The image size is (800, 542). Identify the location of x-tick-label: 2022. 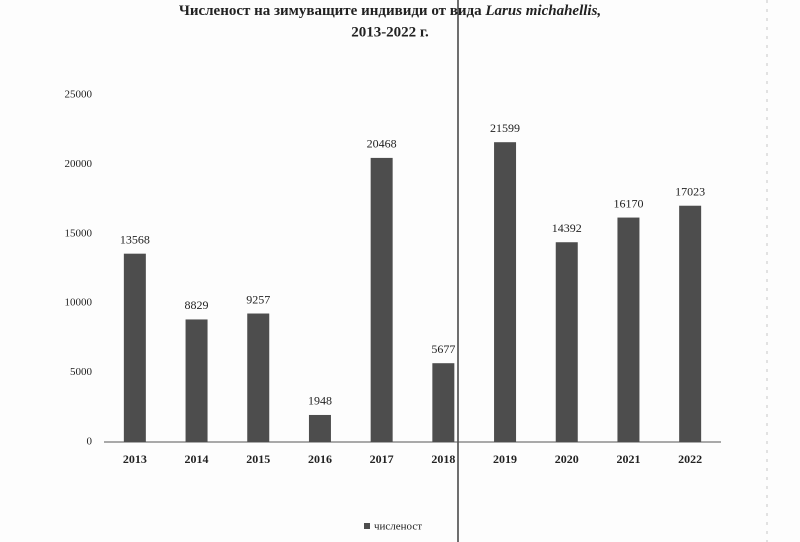
(690, 459).